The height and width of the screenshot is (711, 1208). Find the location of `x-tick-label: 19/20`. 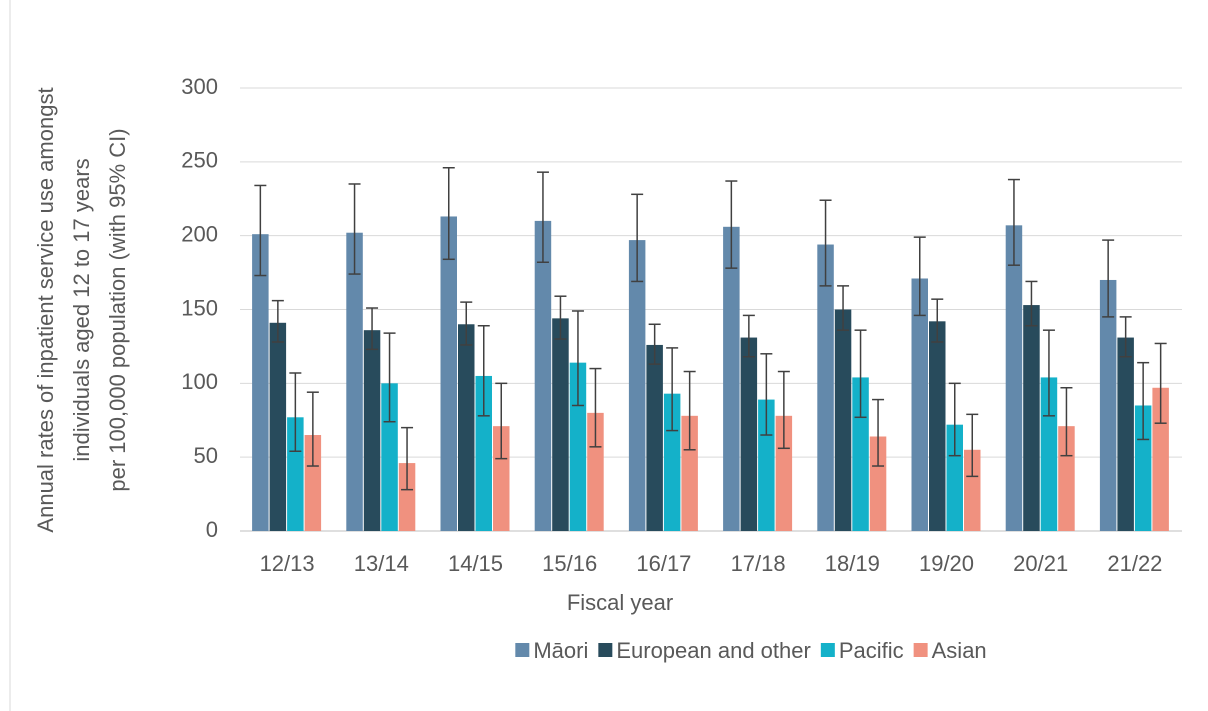

x-tick-label: 19/20 is located at coordinates (946, 563).